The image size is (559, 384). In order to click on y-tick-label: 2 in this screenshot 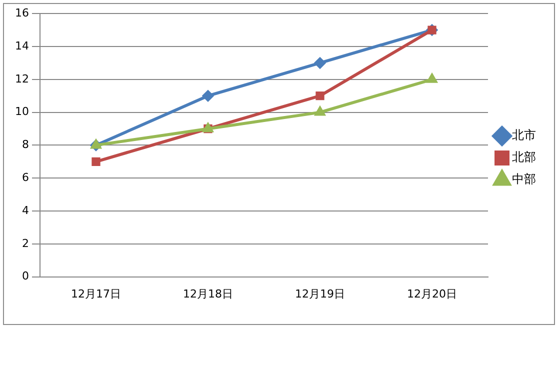, I will do `click(25, 243)`.